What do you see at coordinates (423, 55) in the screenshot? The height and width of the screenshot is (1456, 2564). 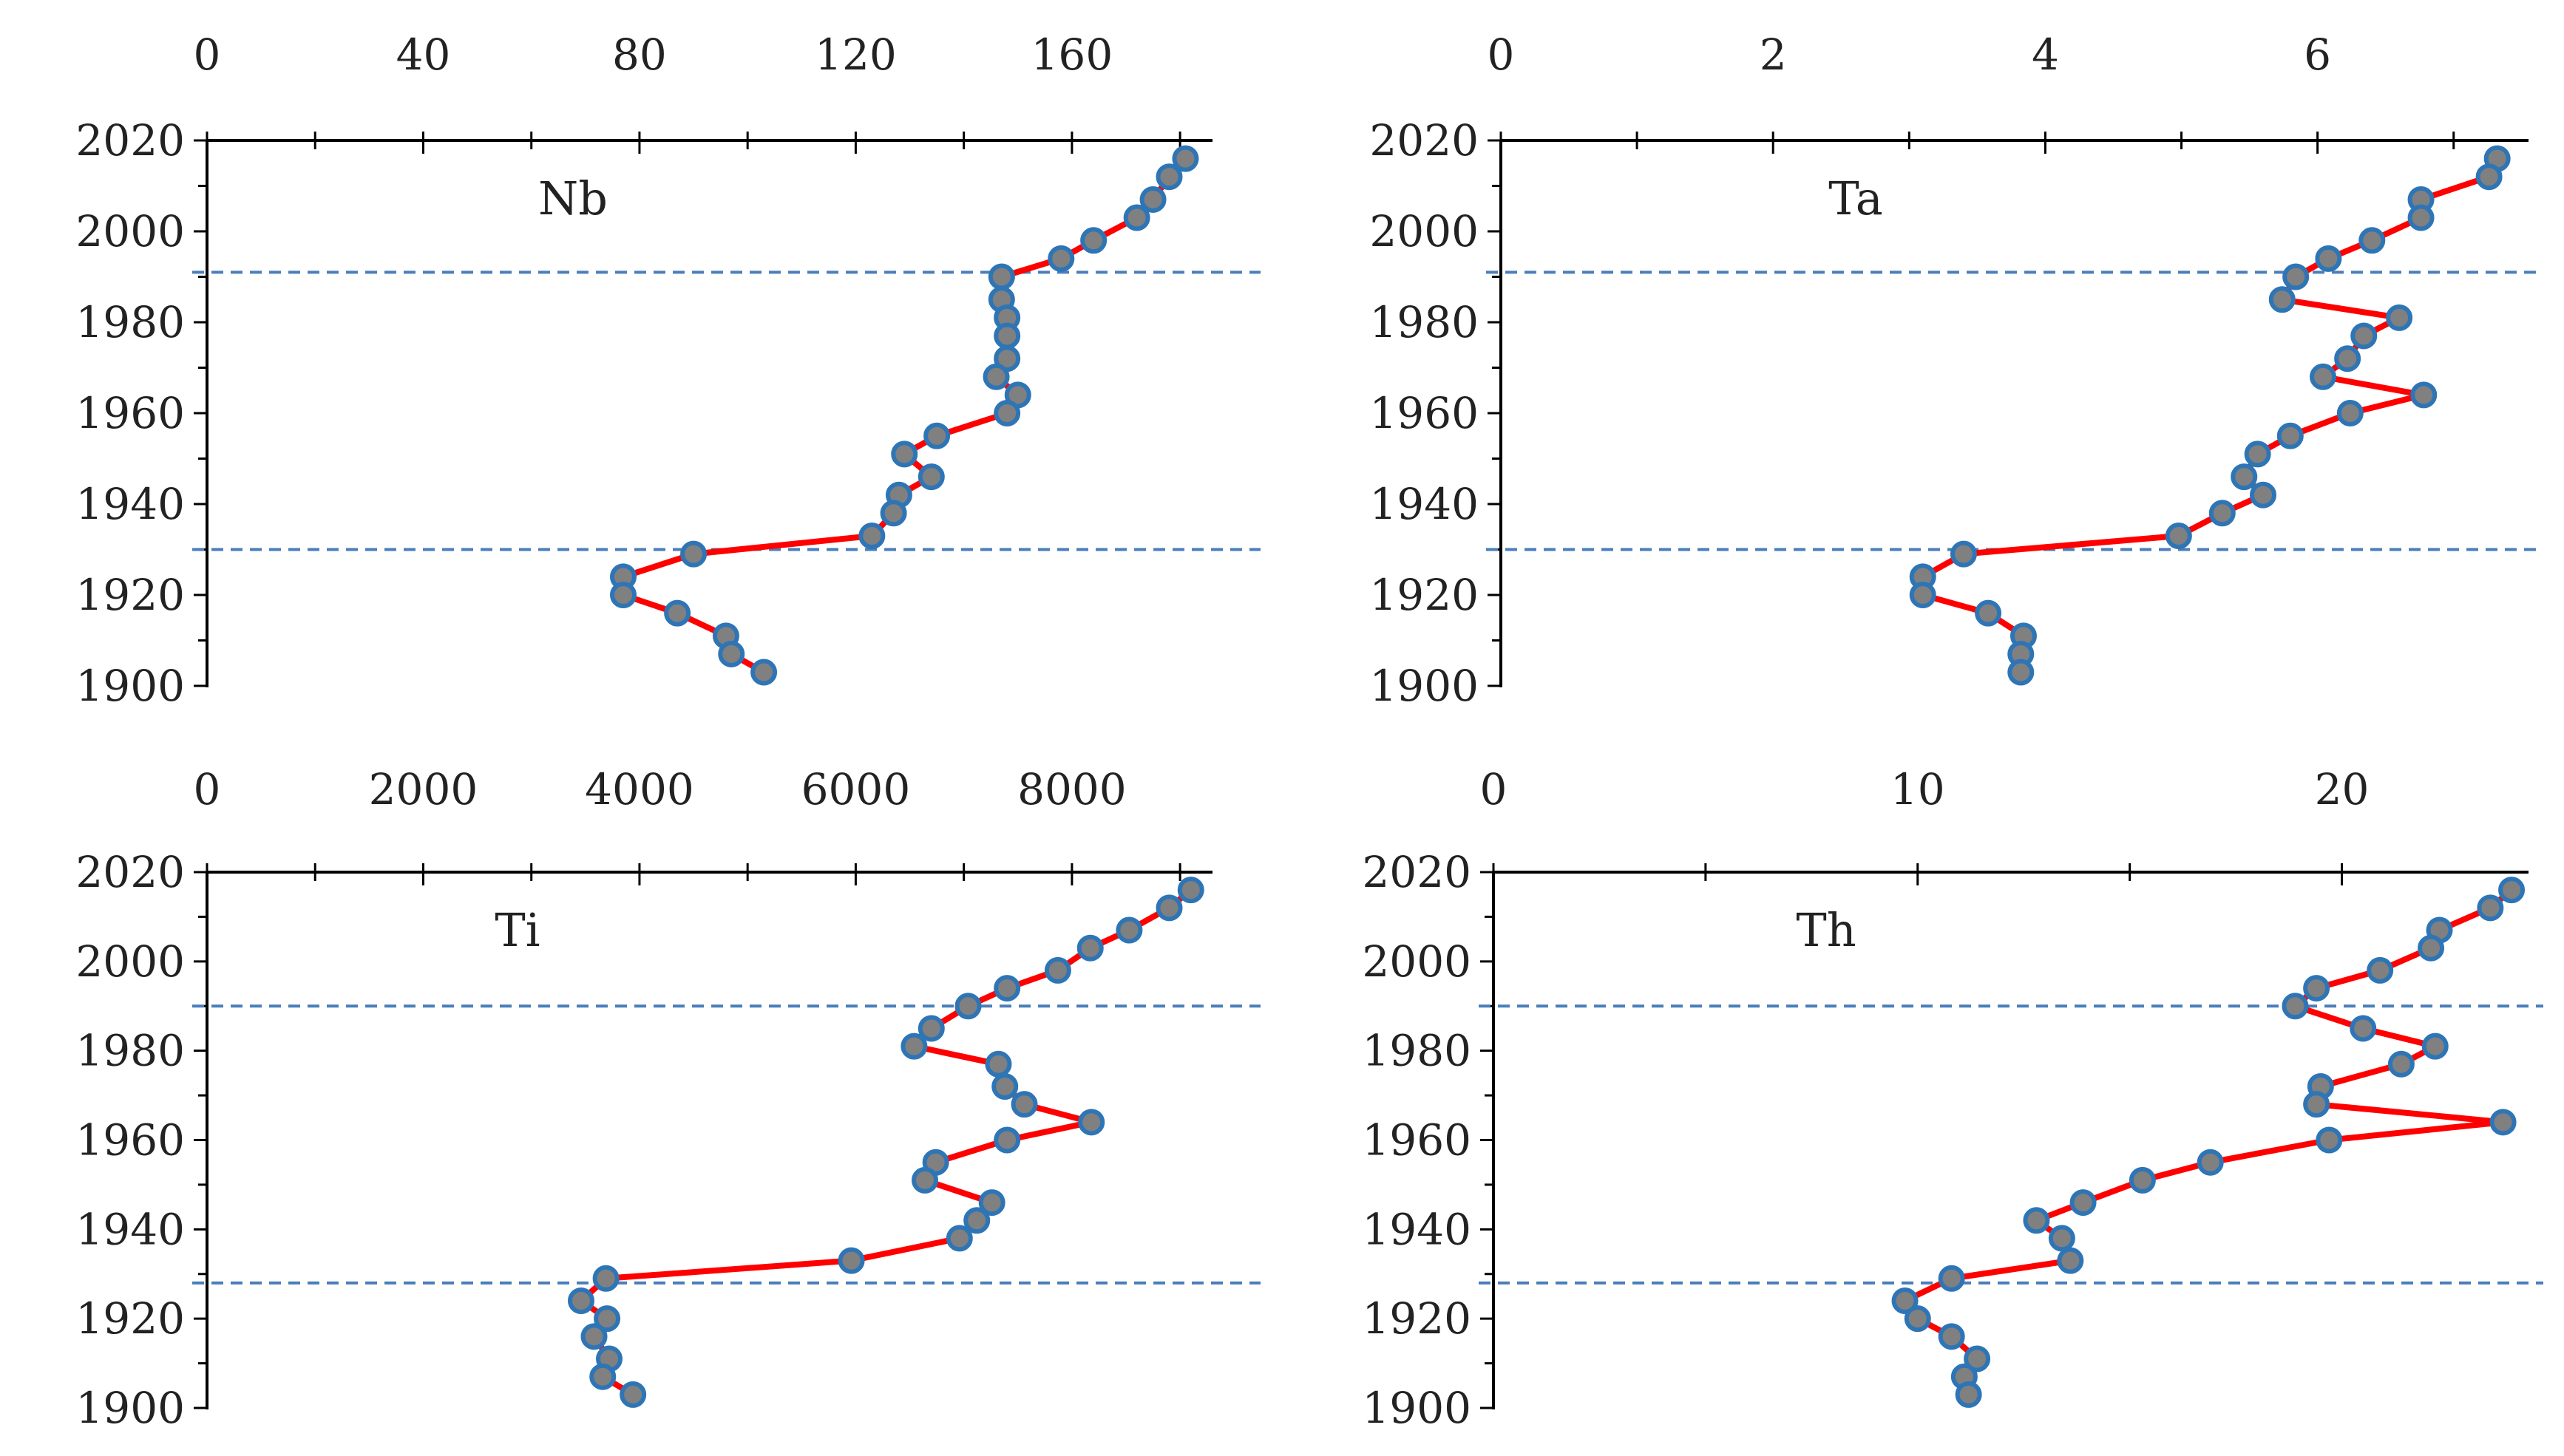 I see `x-tick-label: 40` at bounding box center [423, 55].